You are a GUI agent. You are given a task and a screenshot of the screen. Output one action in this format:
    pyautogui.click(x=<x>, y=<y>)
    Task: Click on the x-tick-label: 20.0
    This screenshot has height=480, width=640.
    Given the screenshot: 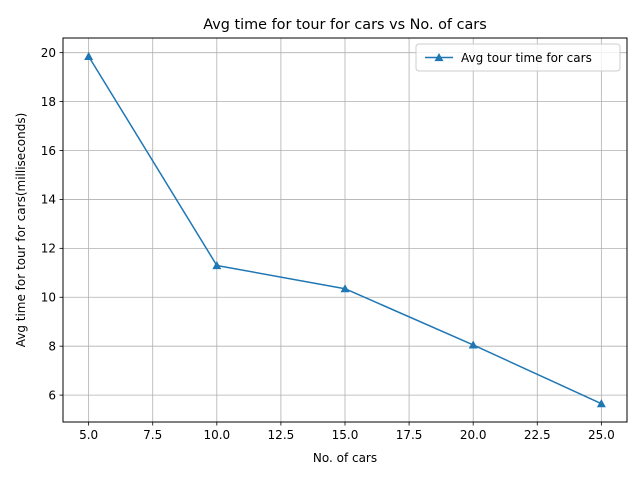 What is the action you would take?
    pyautogui.click(x=473, y=435)
    